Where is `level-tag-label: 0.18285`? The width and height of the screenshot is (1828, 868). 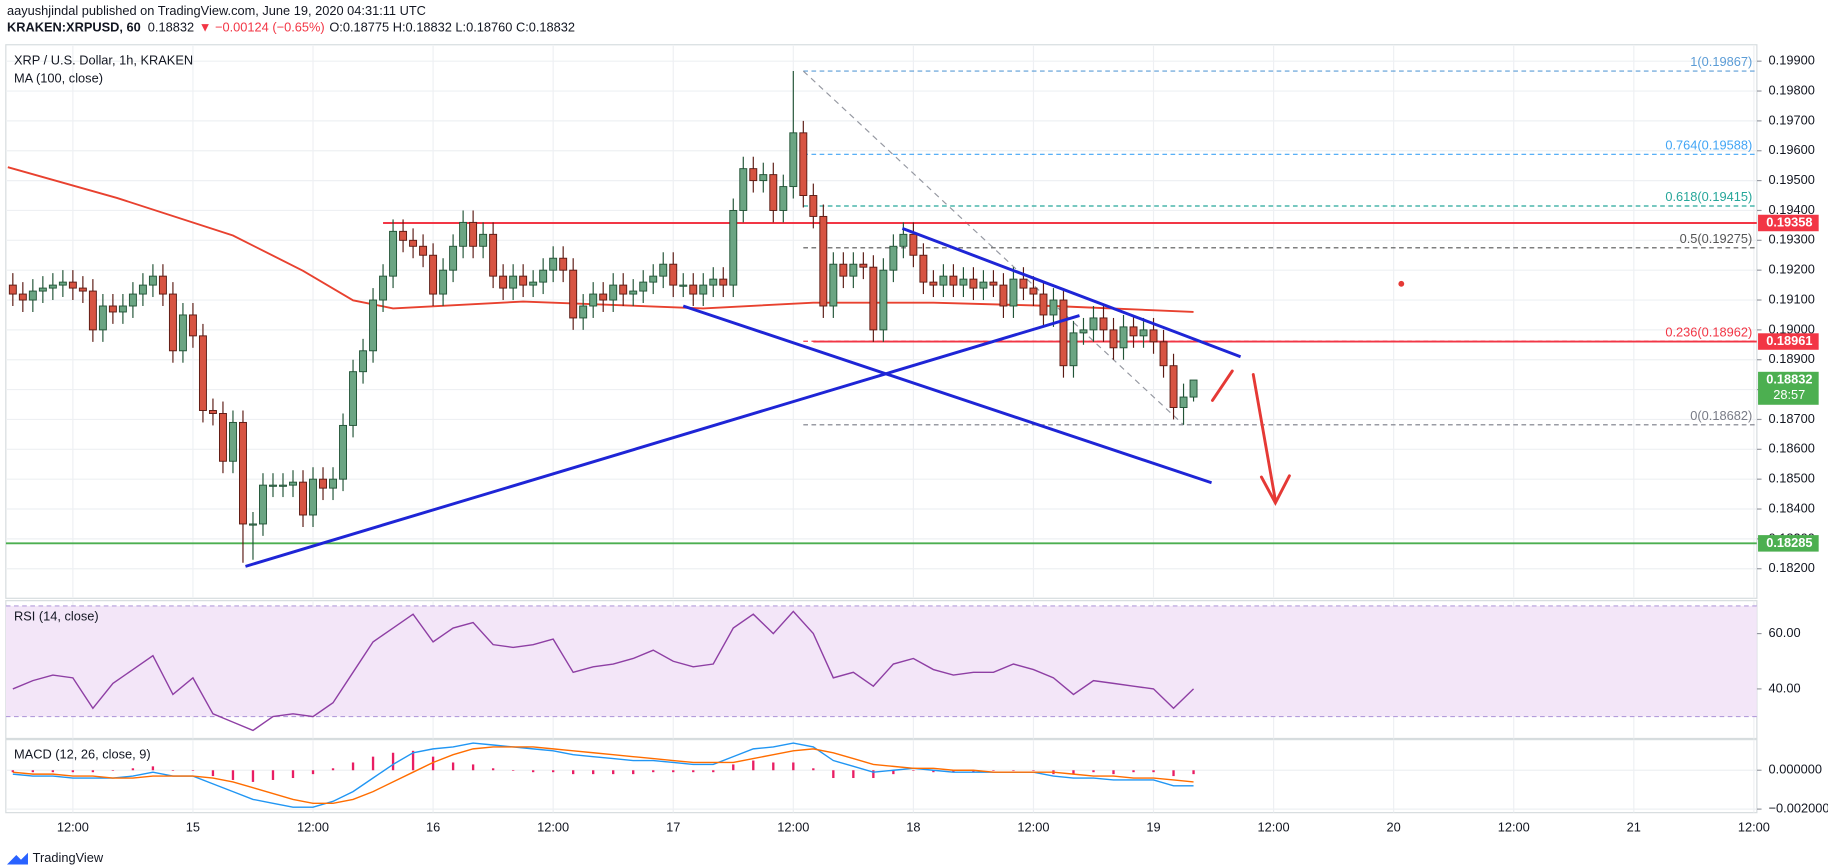 level-tag-label: 0.18285 is located at coordinates (1789, 542).